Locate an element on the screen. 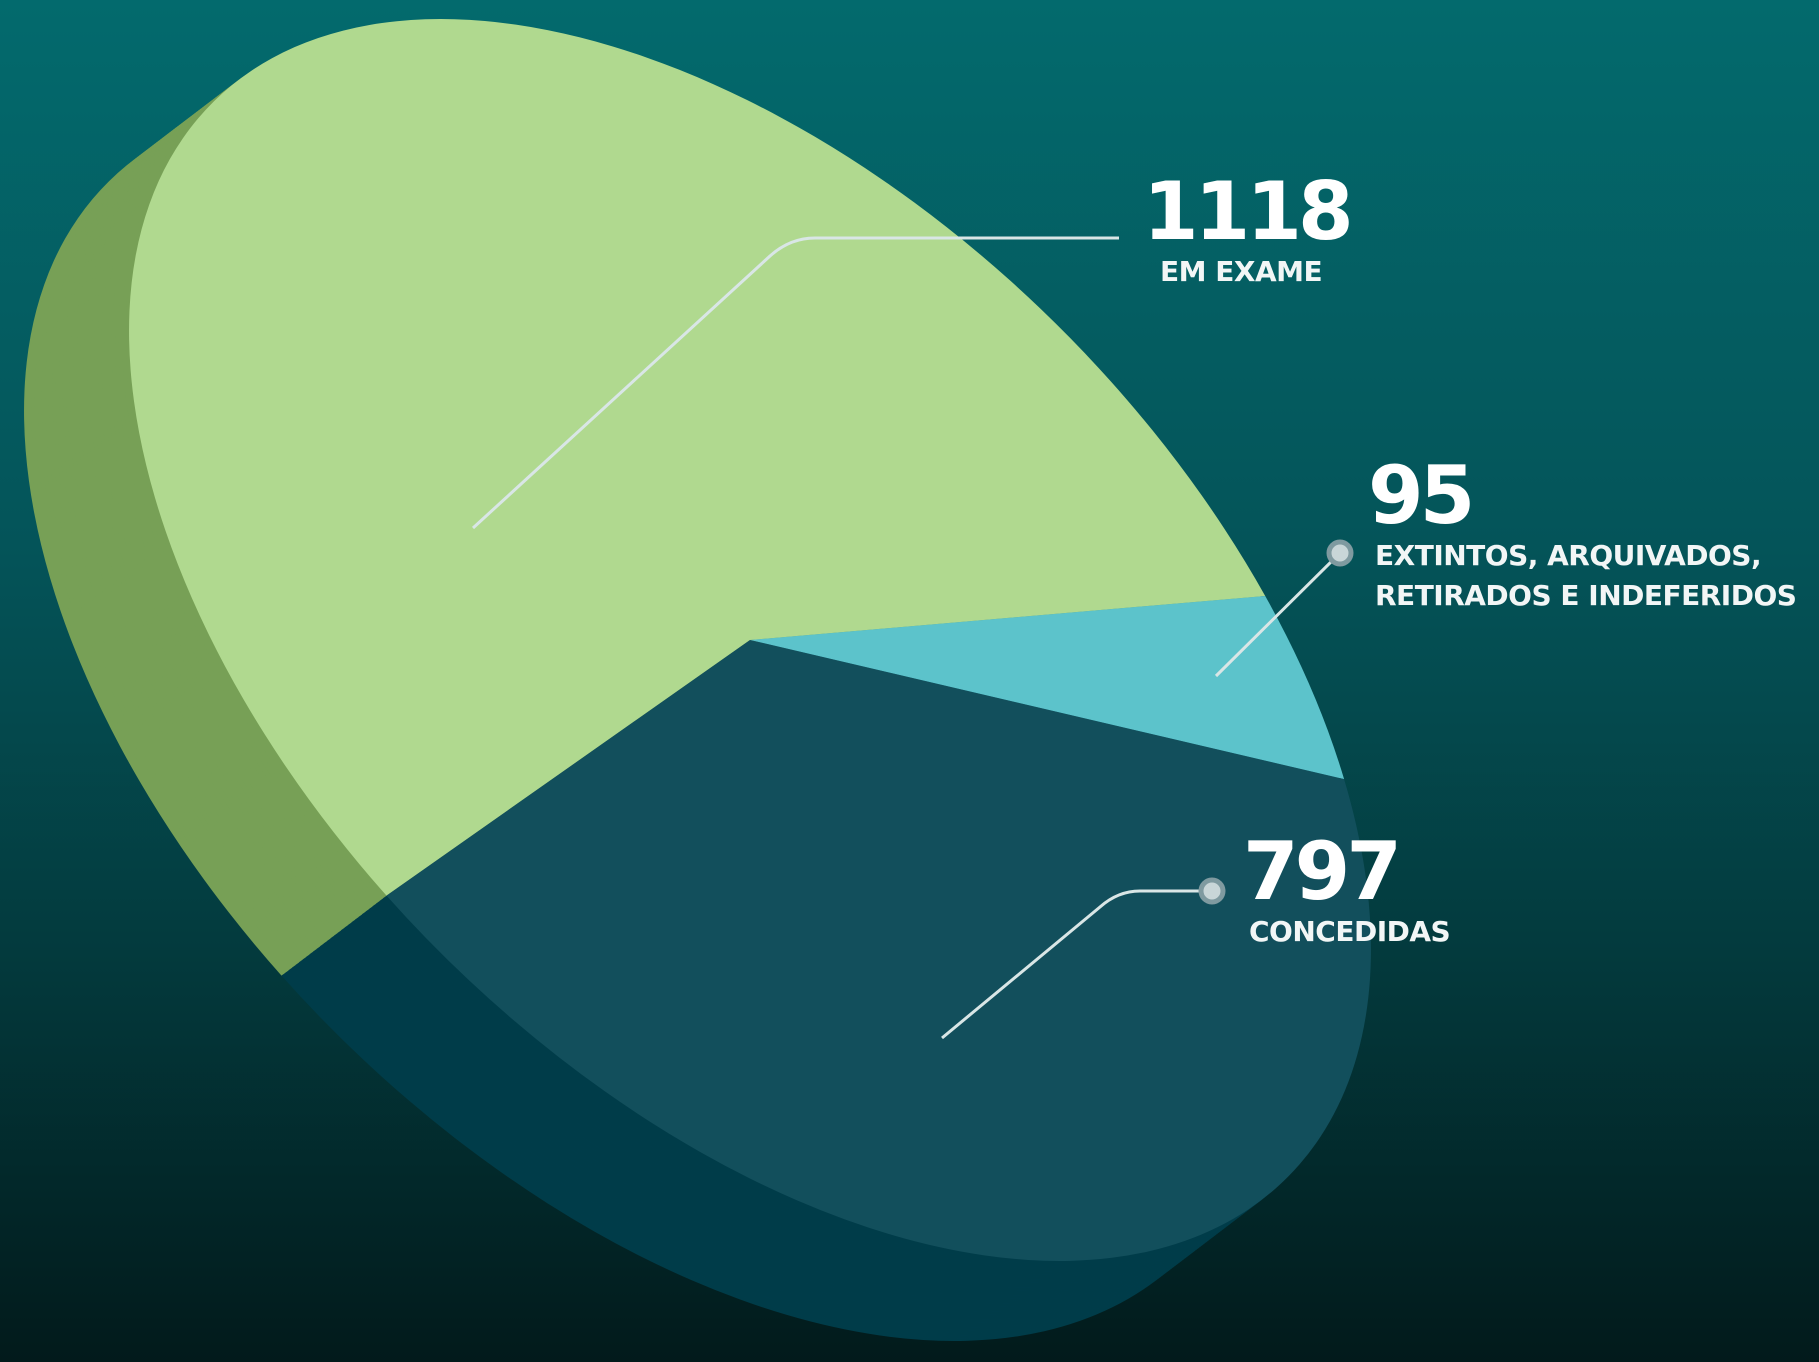  value-label: 95 is located at coordinates (1421, 495).